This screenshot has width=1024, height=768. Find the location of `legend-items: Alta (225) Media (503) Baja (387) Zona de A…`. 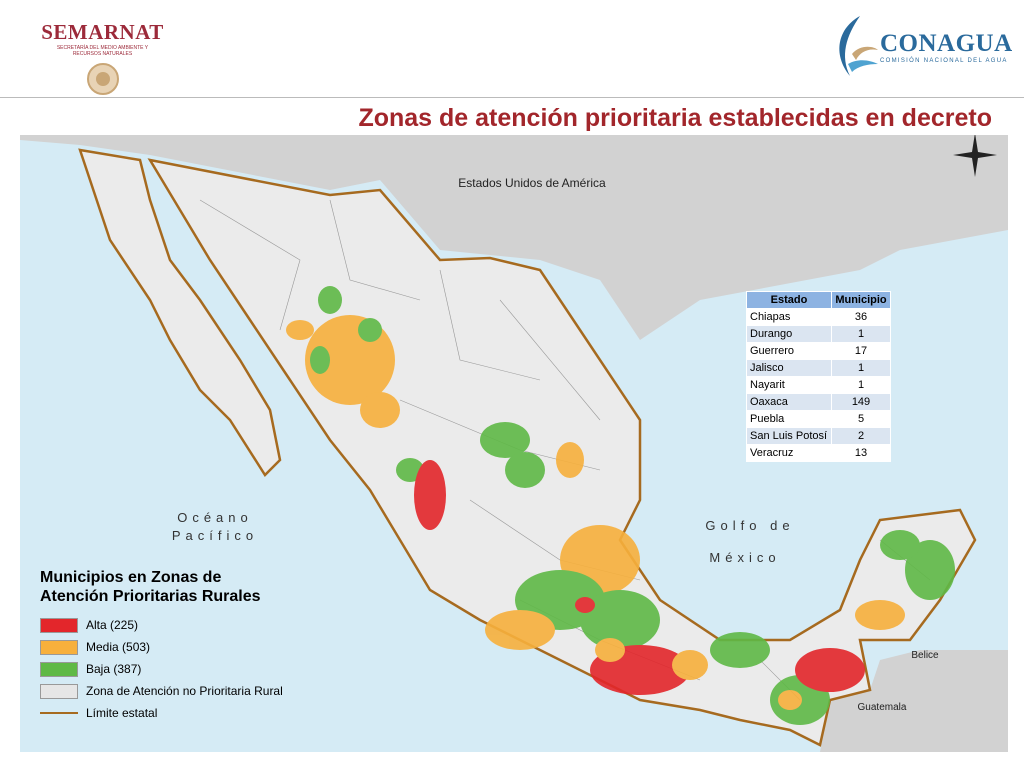

legend-items: Alta (225) Media (503) Baja (387) Zona de A… is located at coordinates (170, 669).